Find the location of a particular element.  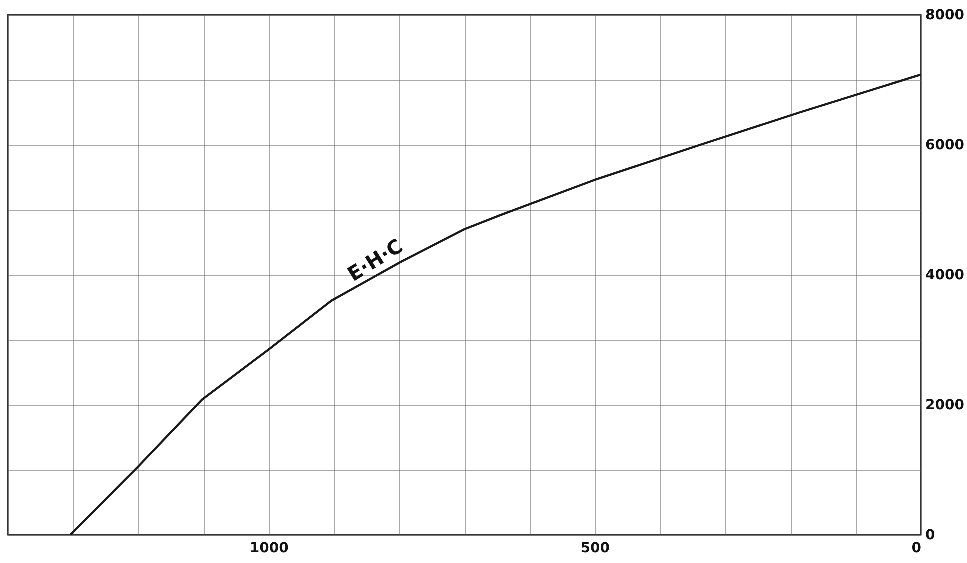

y-tick-label: 0 is located at coordinates (931, 536).